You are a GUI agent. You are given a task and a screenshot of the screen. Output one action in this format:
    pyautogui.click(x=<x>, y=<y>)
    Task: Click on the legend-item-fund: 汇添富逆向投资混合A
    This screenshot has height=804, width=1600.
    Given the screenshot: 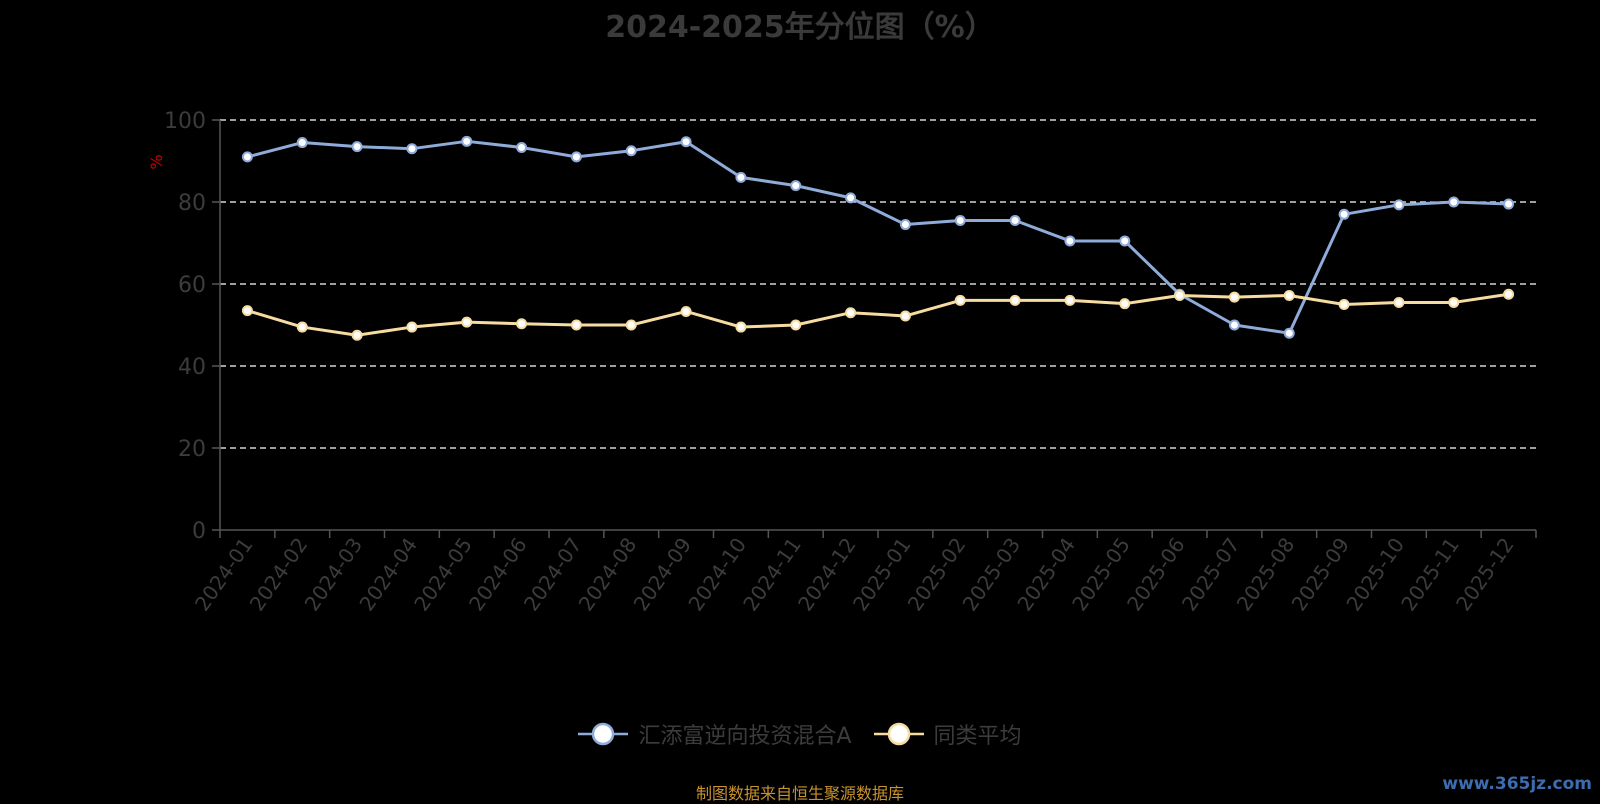 What is the action you would take?
    pyautogui.click(x=715, y=734)
    